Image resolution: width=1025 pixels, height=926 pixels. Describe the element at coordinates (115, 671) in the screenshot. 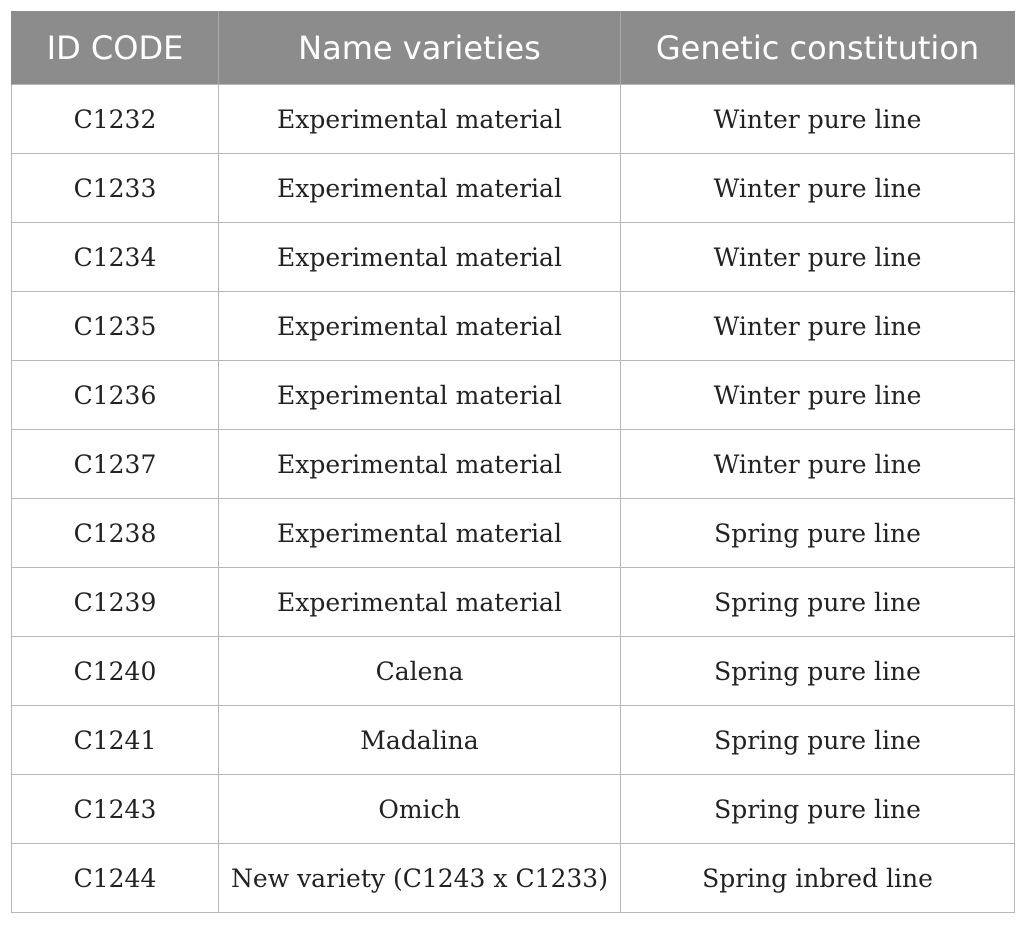

I see `cell-id-code: C1240` at that location.